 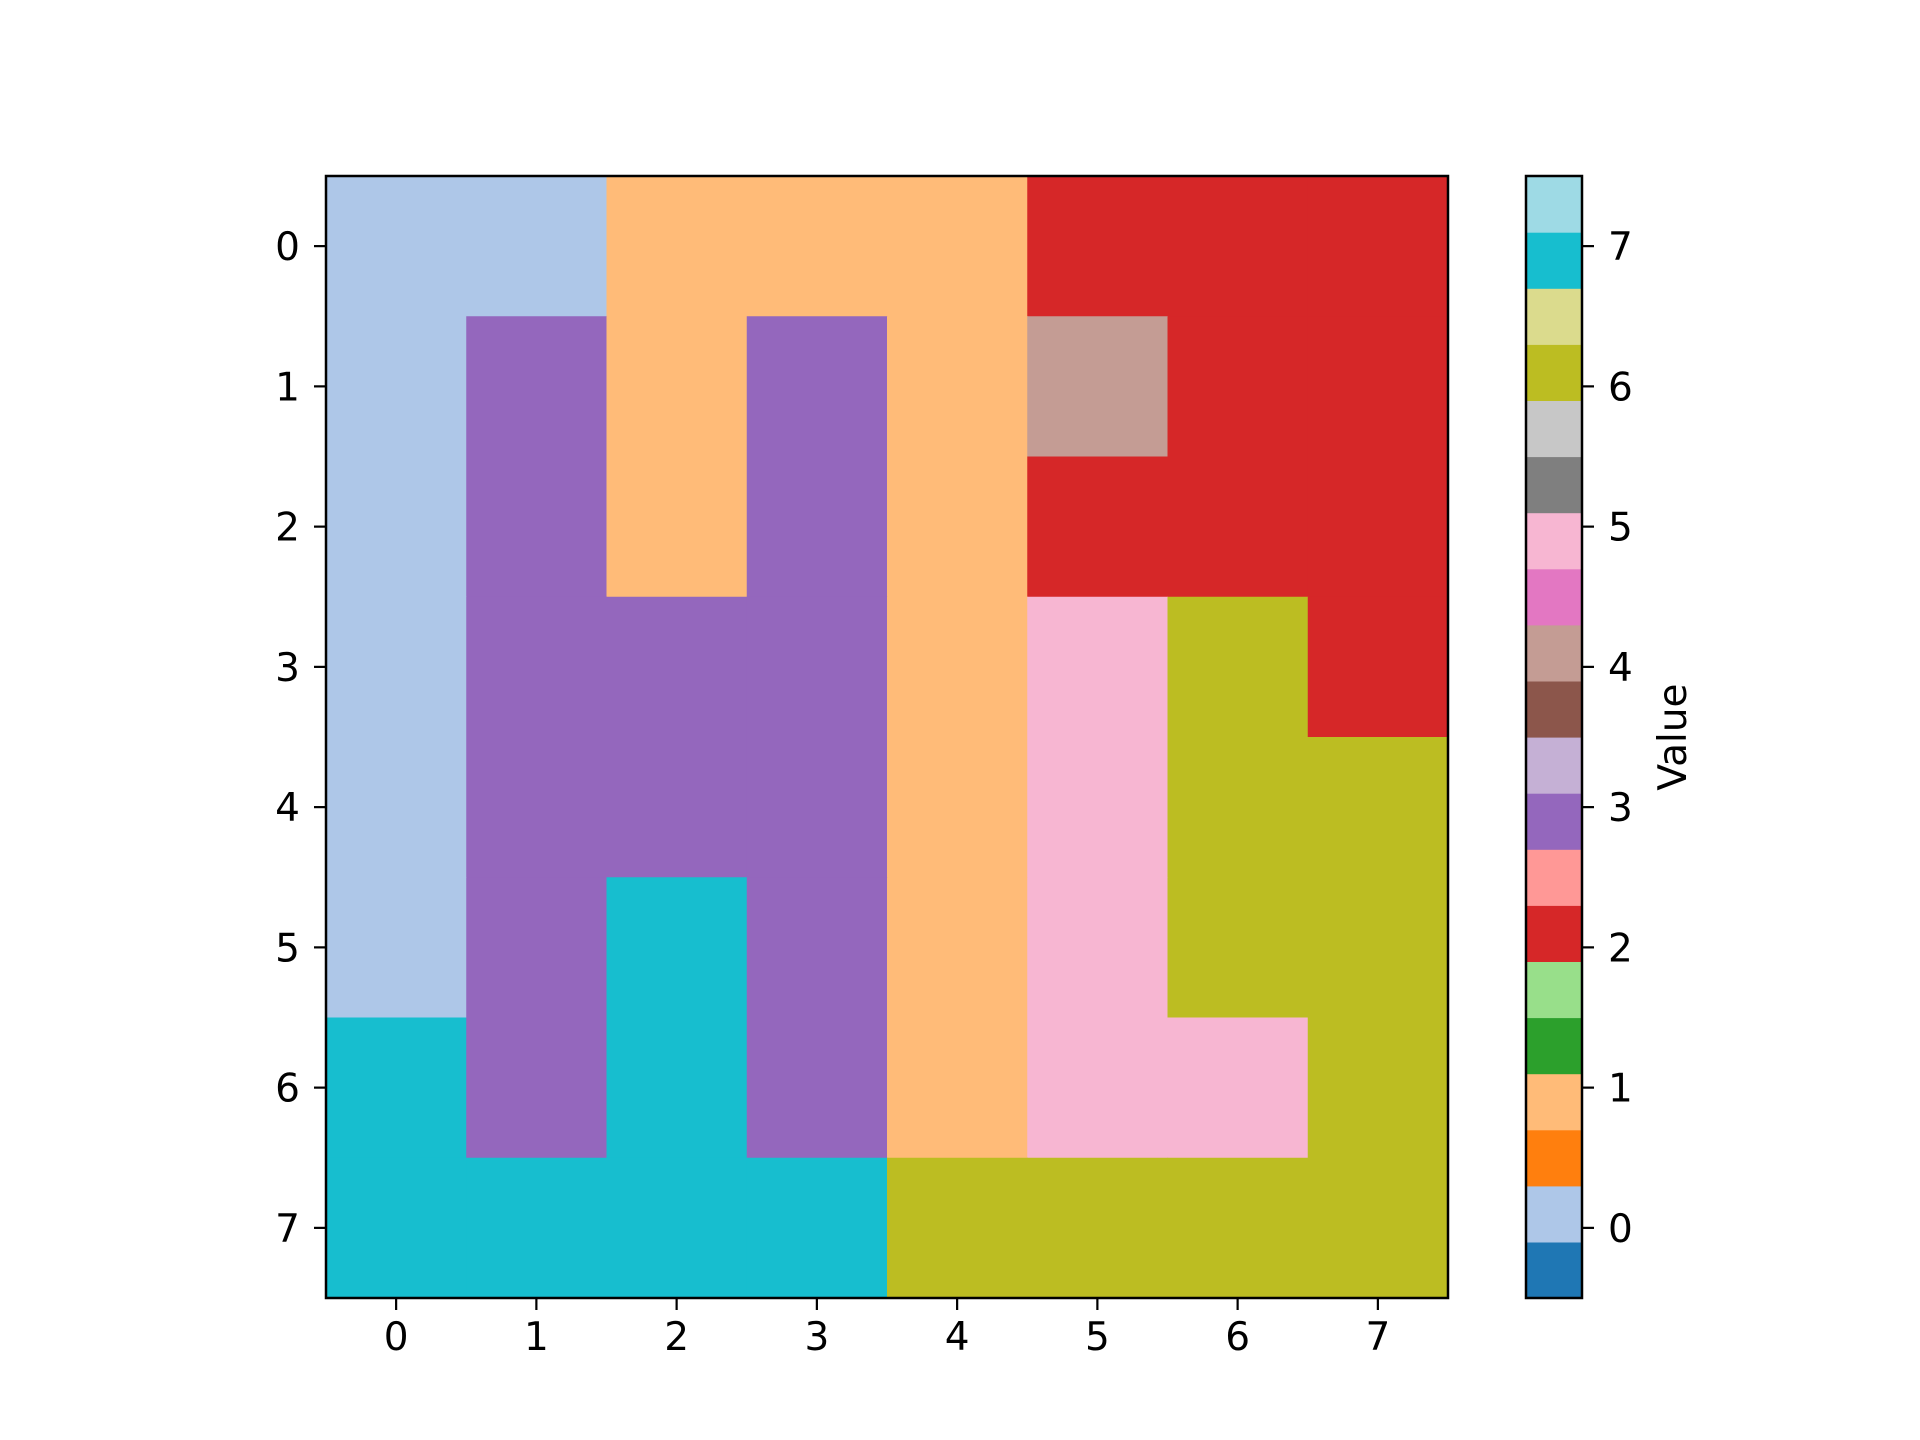 I want to click on heatmap-cell-r4-c2, so click(x=677, y=807).